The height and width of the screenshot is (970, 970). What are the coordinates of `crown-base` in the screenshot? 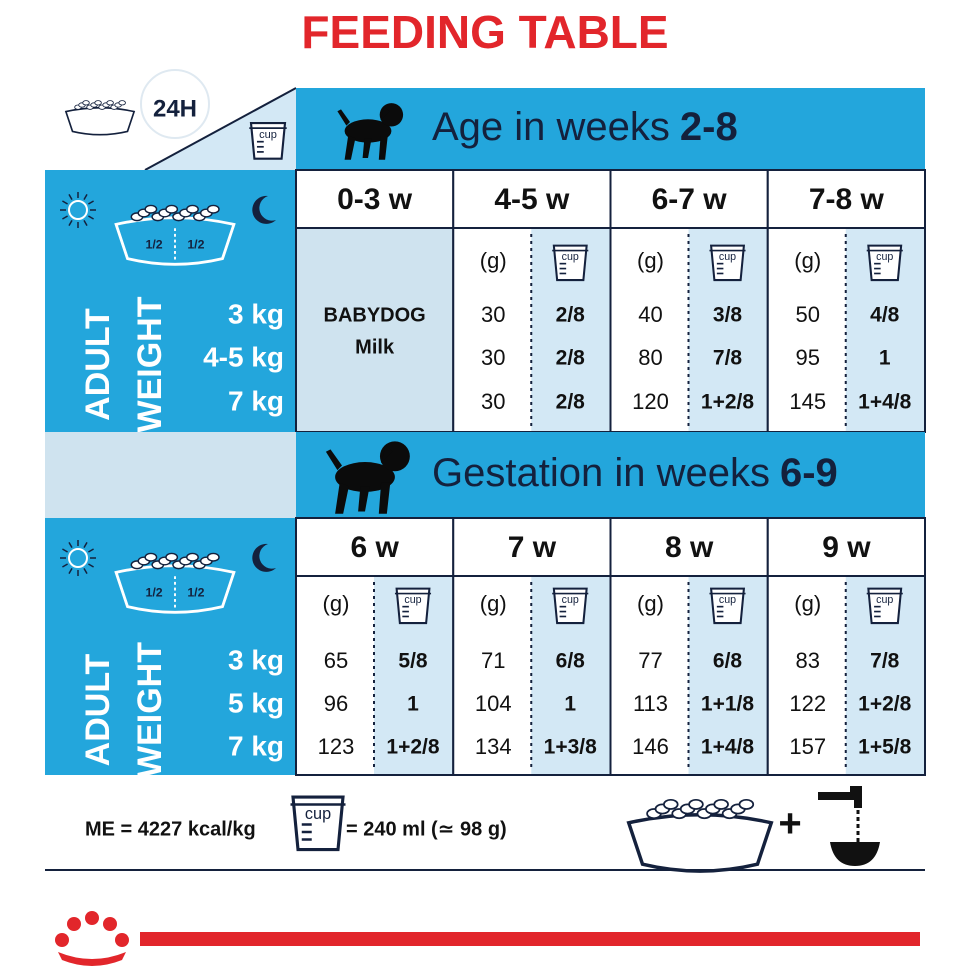 It's located at (92, 959).